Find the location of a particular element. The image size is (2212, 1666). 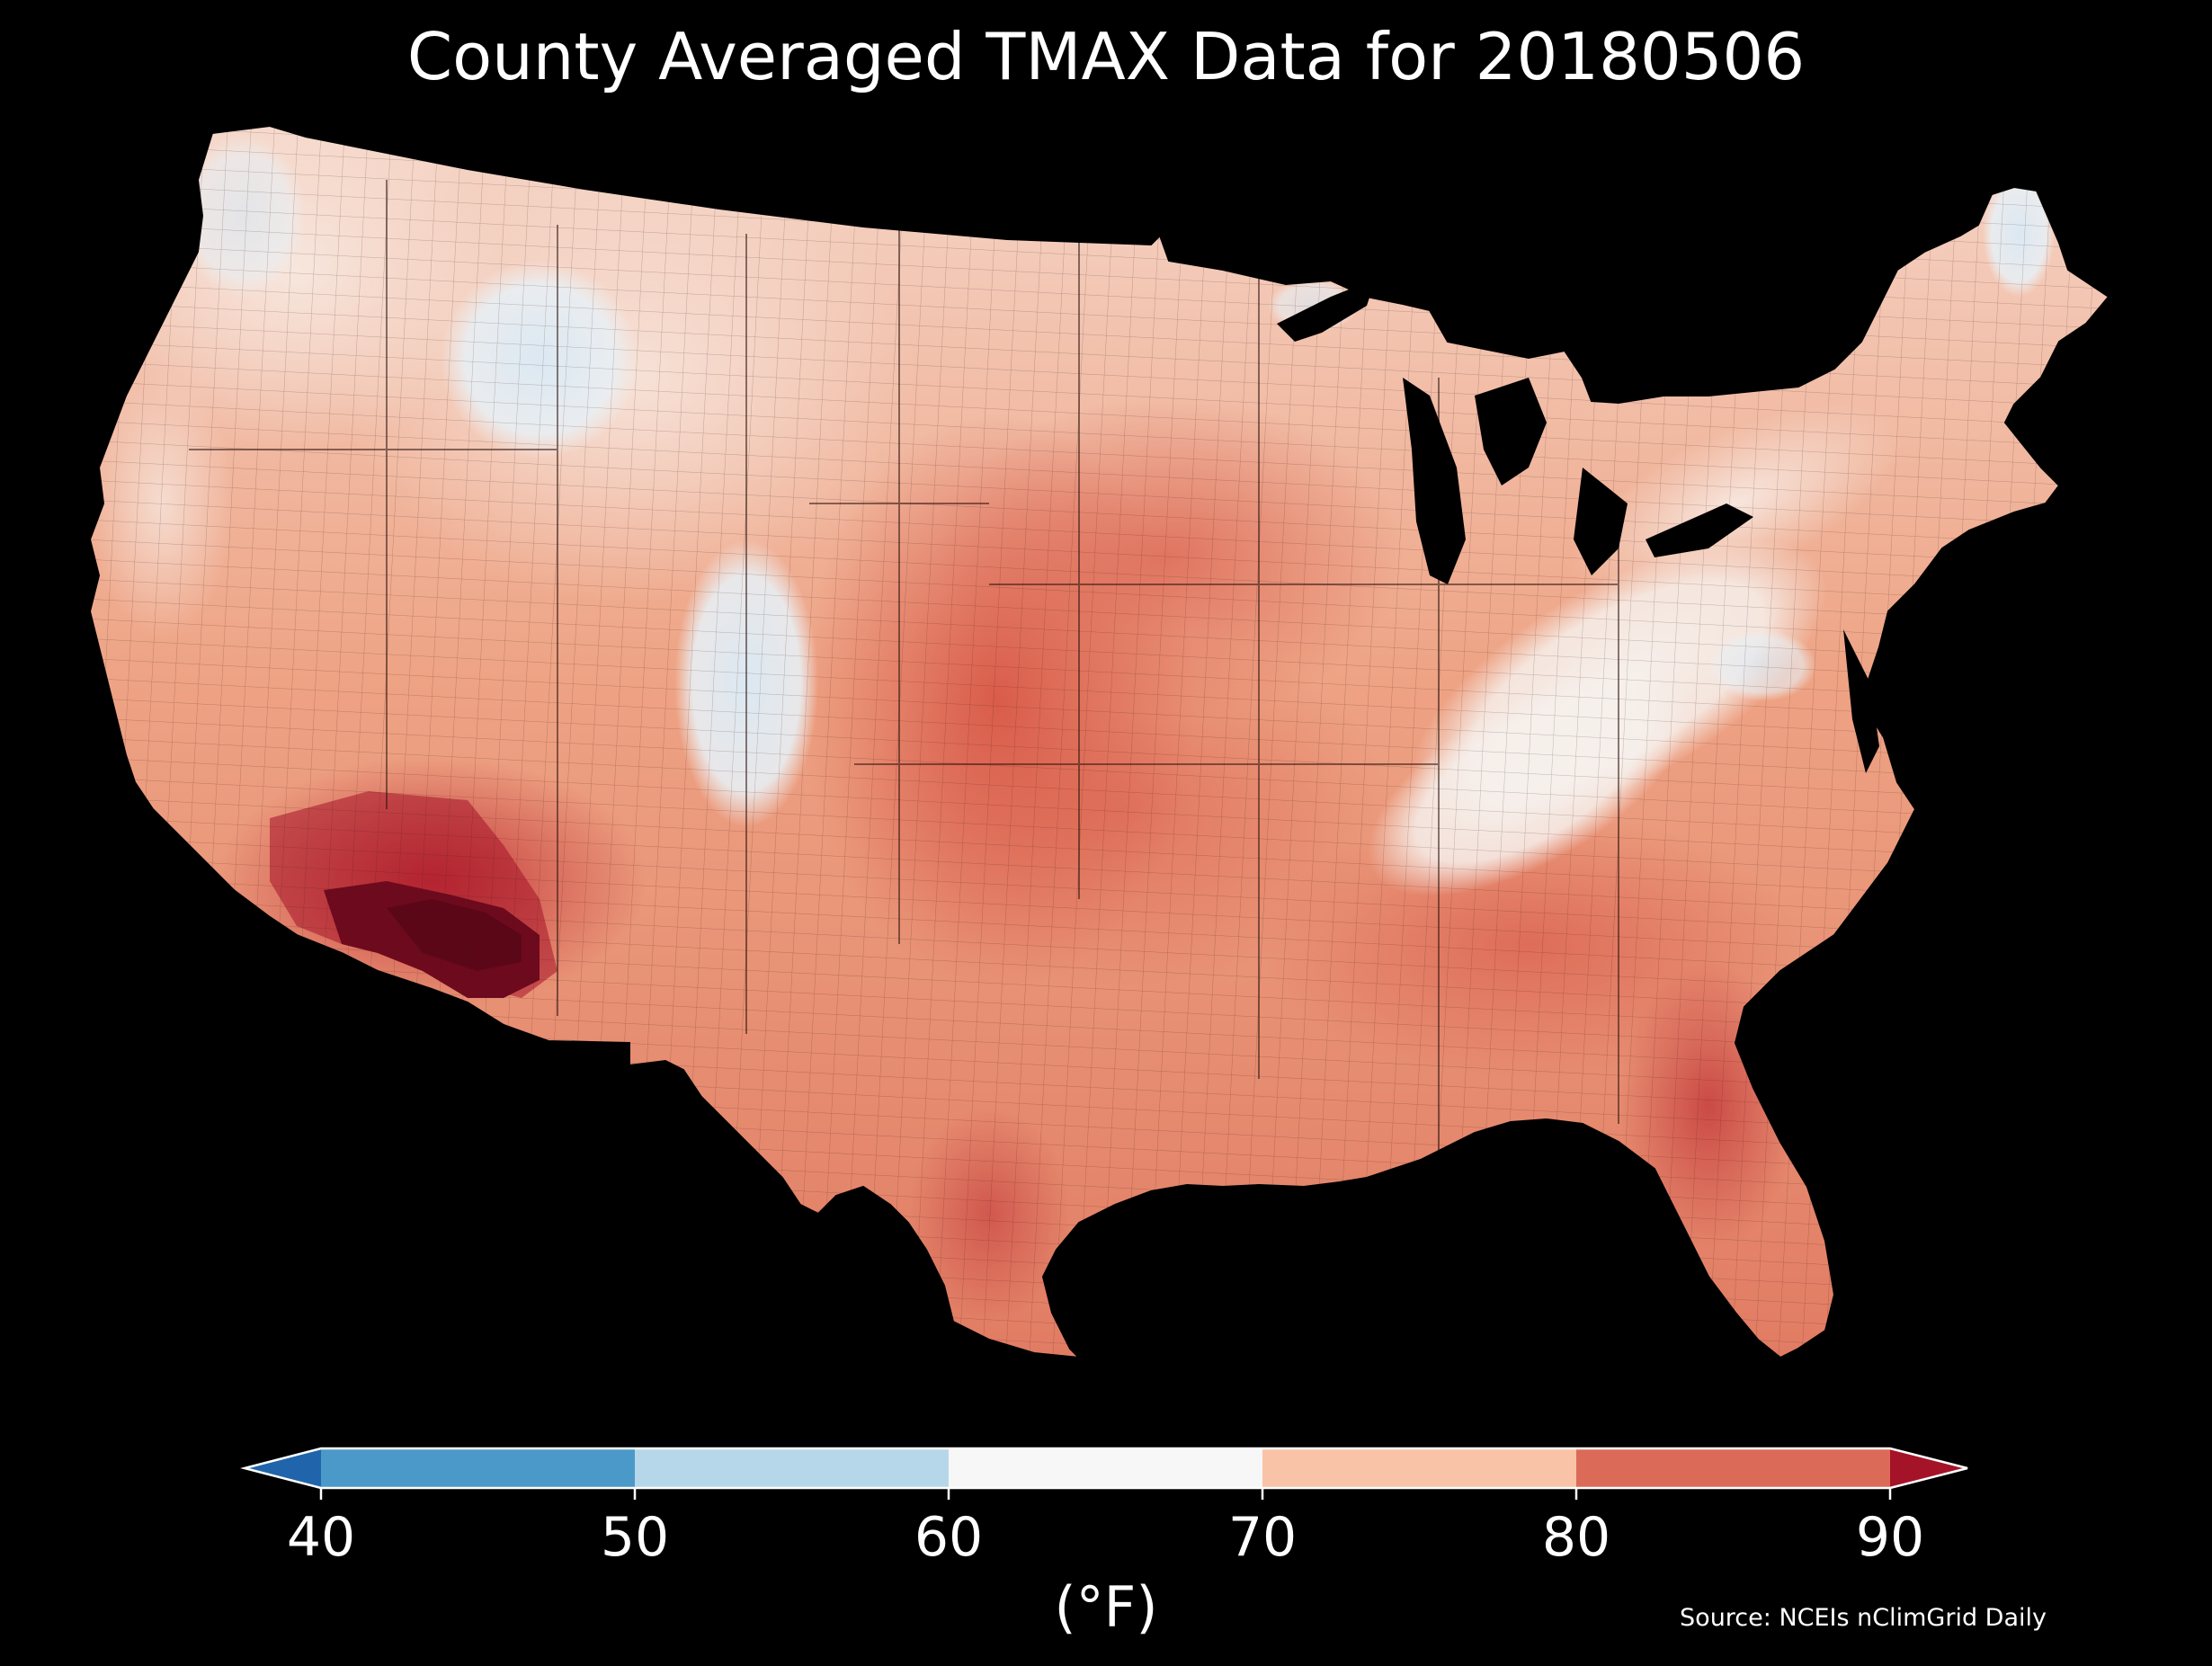

colorbar is located at coordinates (1104, 1473).